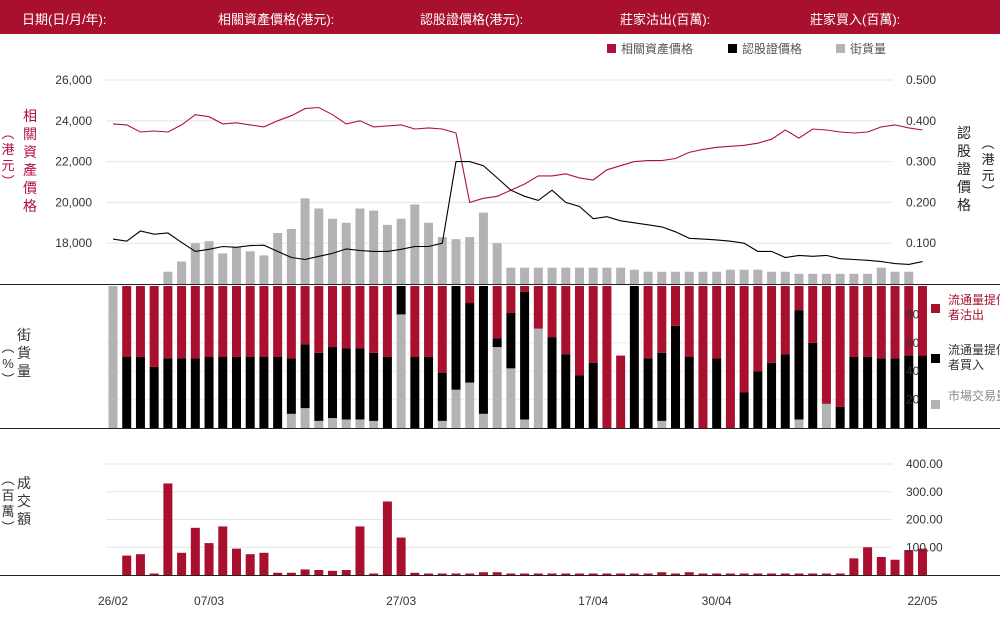 This screenshot has height=620, width=1000. I want to click on svg-text: 港, so click(7, 149).